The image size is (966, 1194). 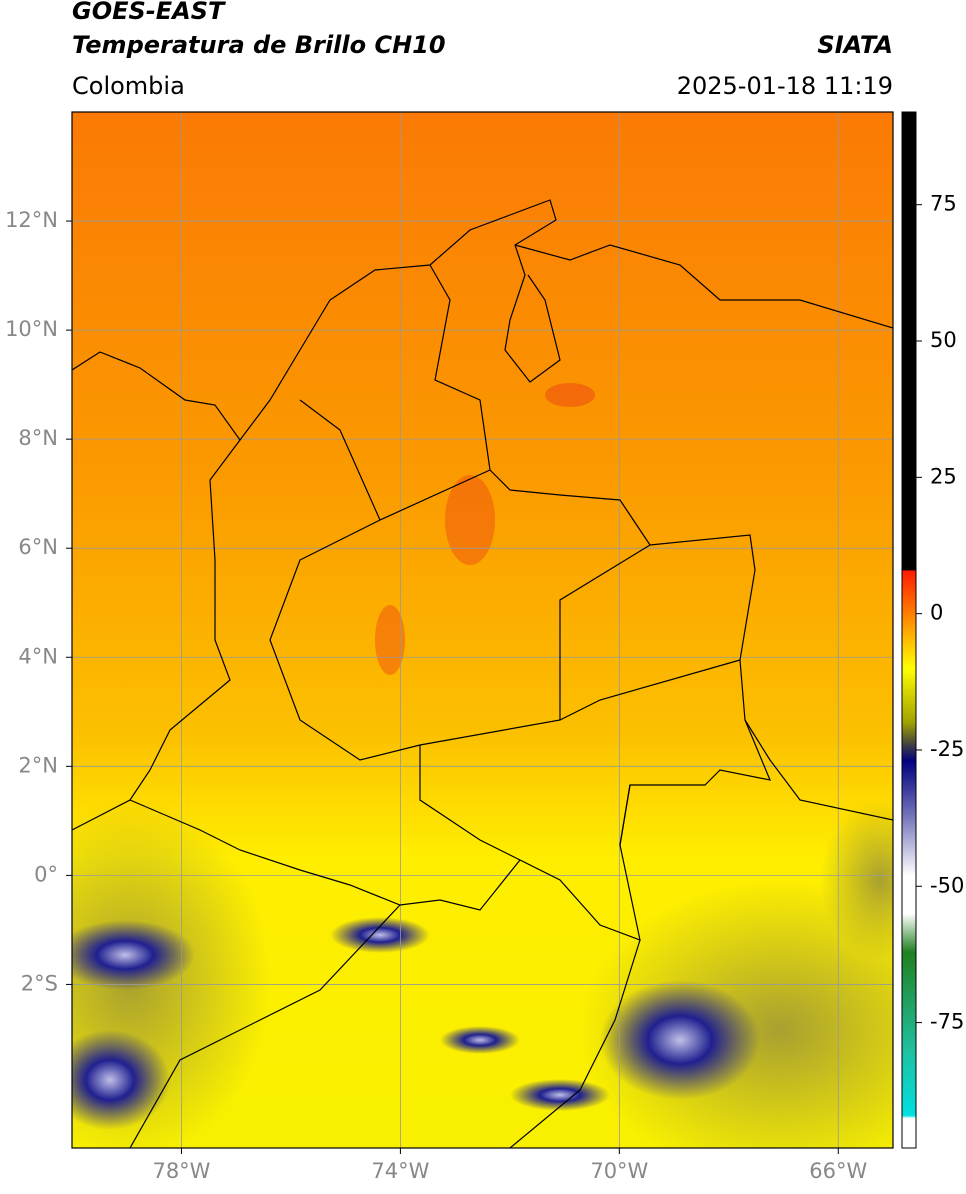 What do you see at coordinates (39, 983) in the screenshot?
I see `y-tick-label: 2°S` at bounding box center [39, 983].